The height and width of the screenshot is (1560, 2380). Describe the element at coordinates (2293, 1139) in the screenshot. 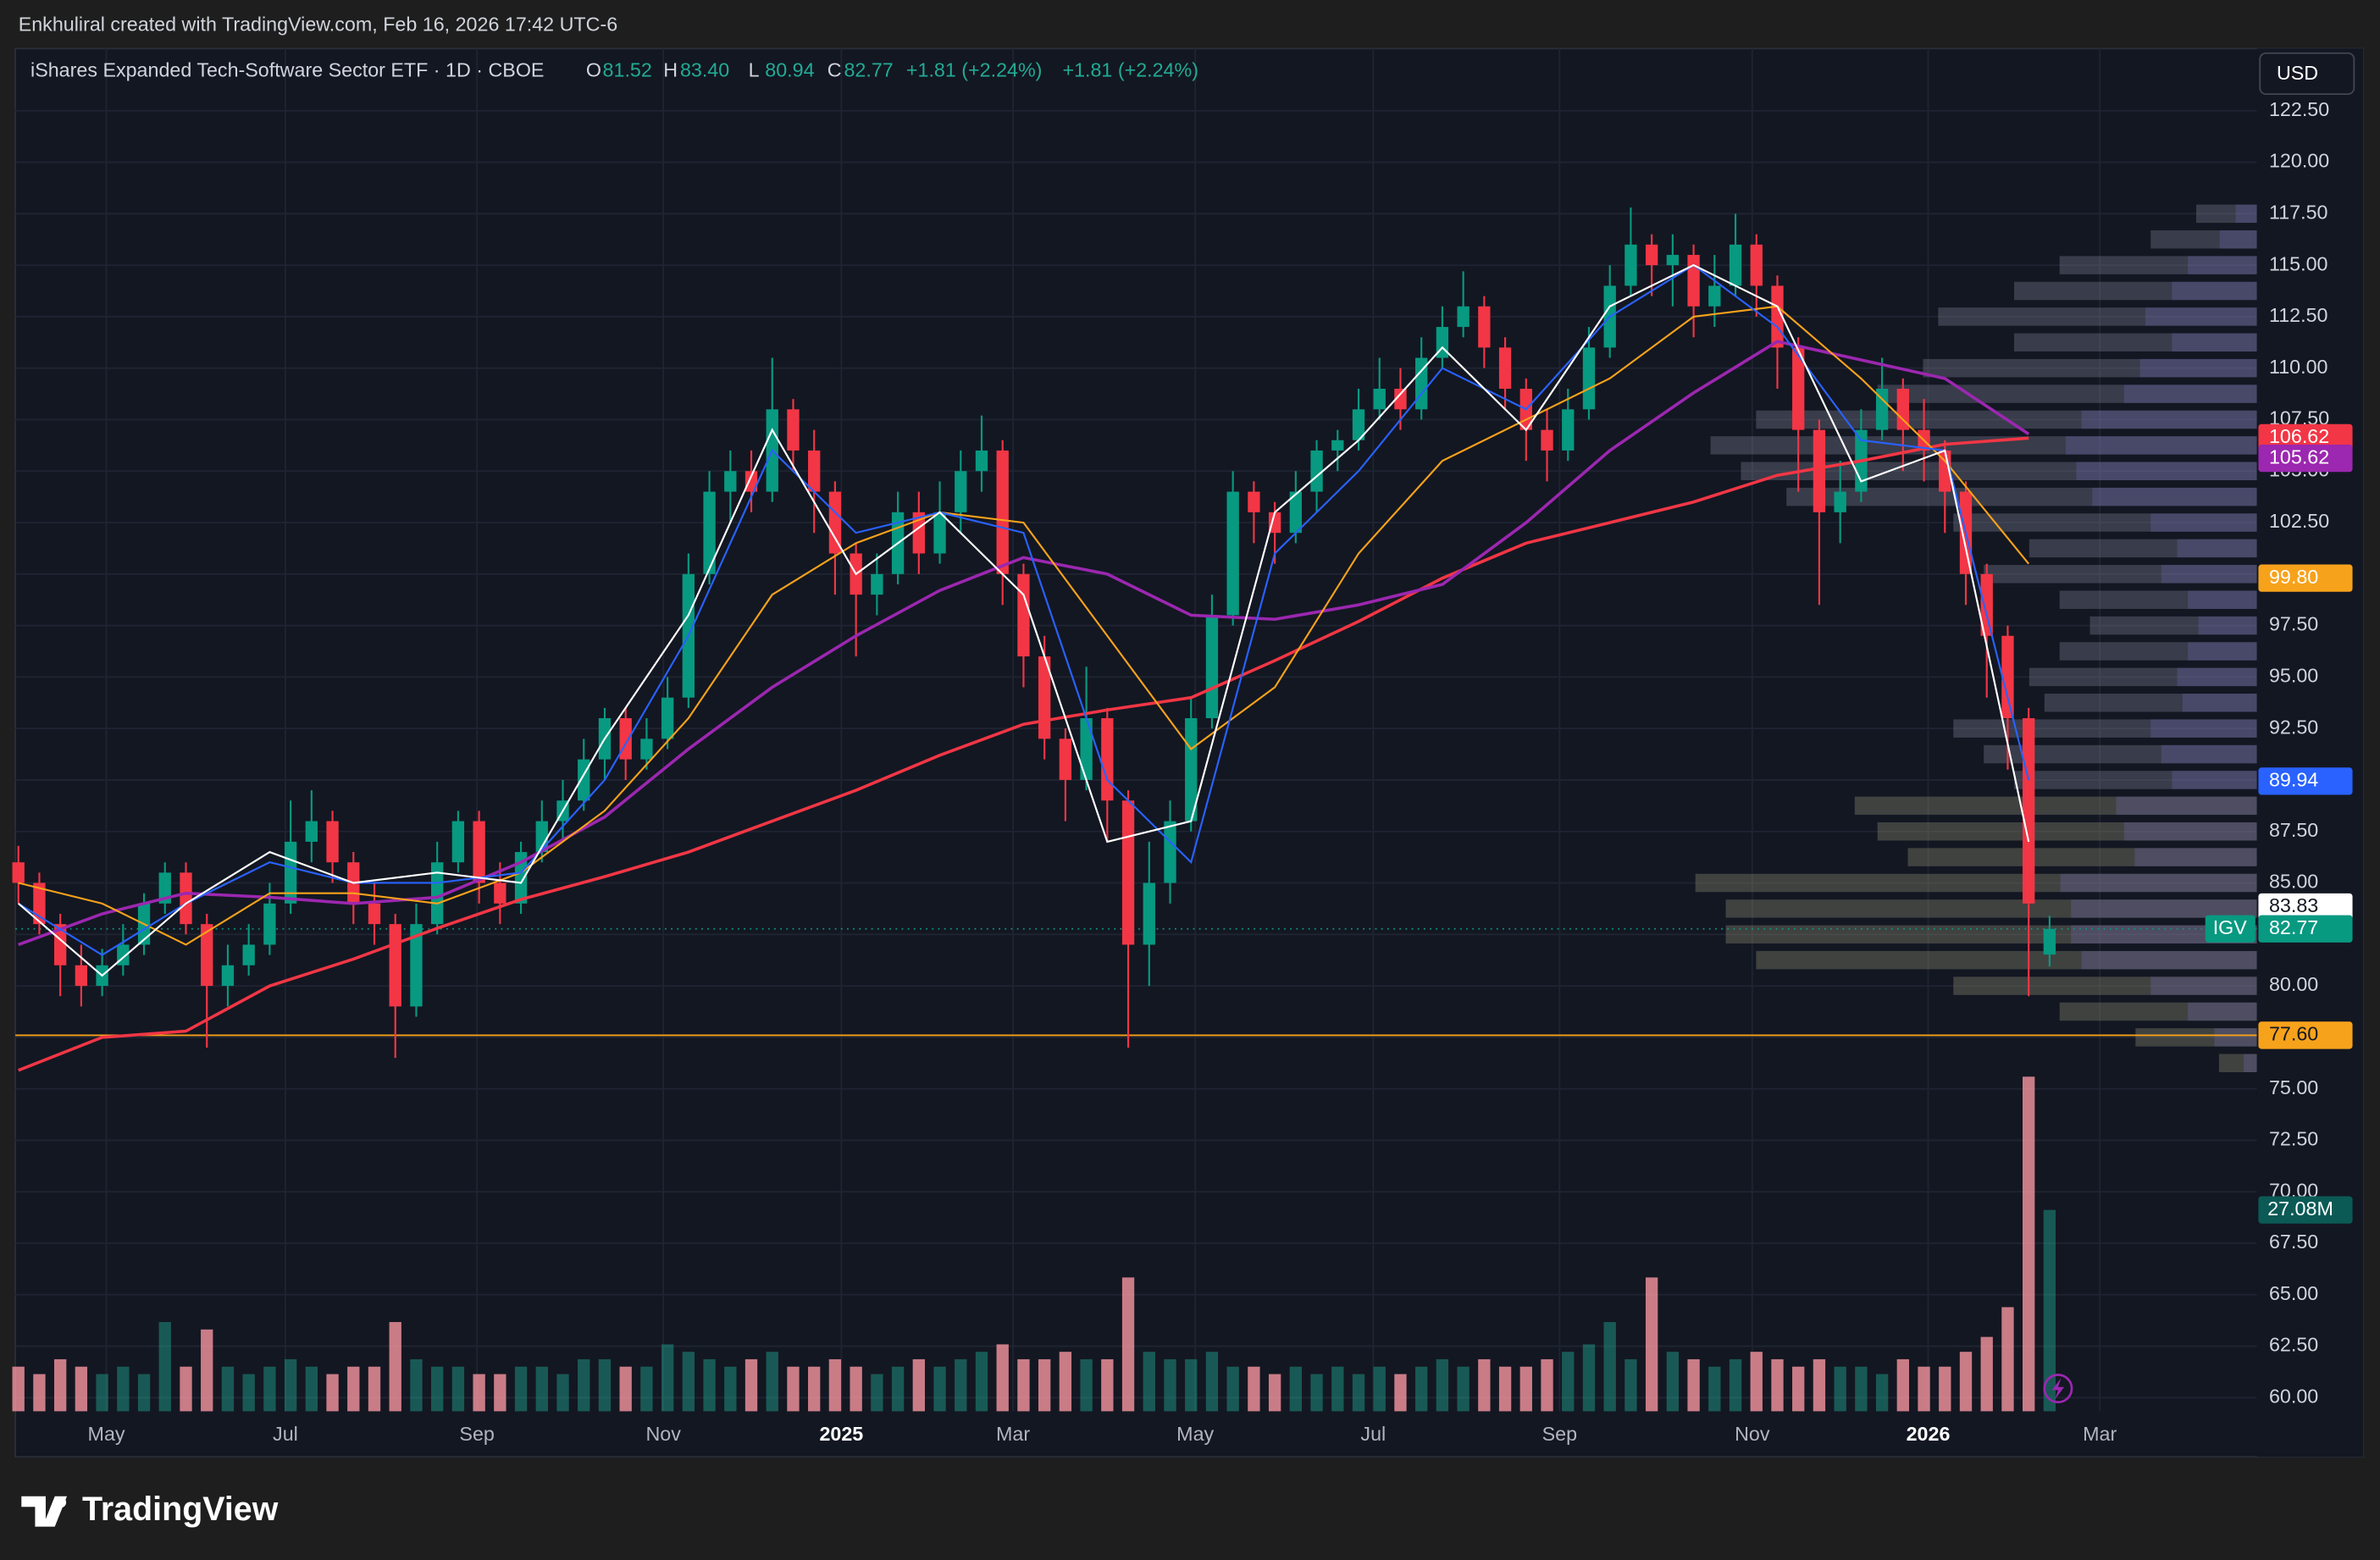

I see `y-tick-label: 72.50` at that location.